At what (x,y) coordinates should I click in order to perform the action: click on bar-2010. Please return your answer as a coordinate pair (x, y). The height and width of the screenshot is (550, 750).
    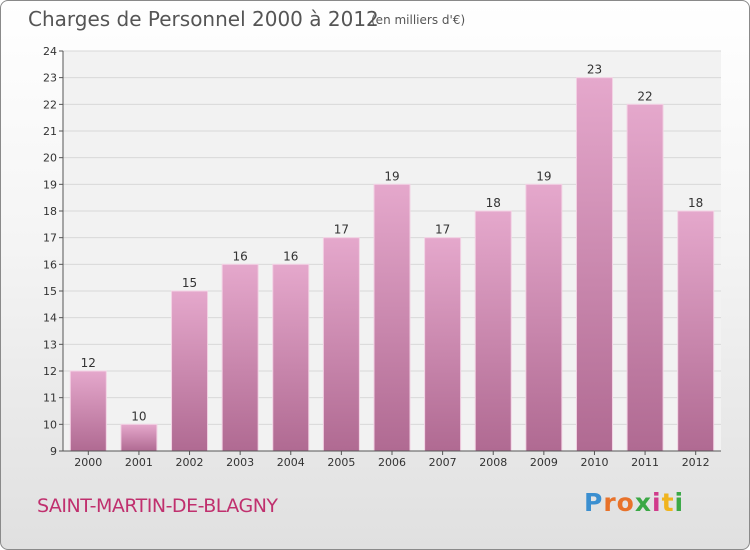
    Looking at the image, I should click on (594, 264).